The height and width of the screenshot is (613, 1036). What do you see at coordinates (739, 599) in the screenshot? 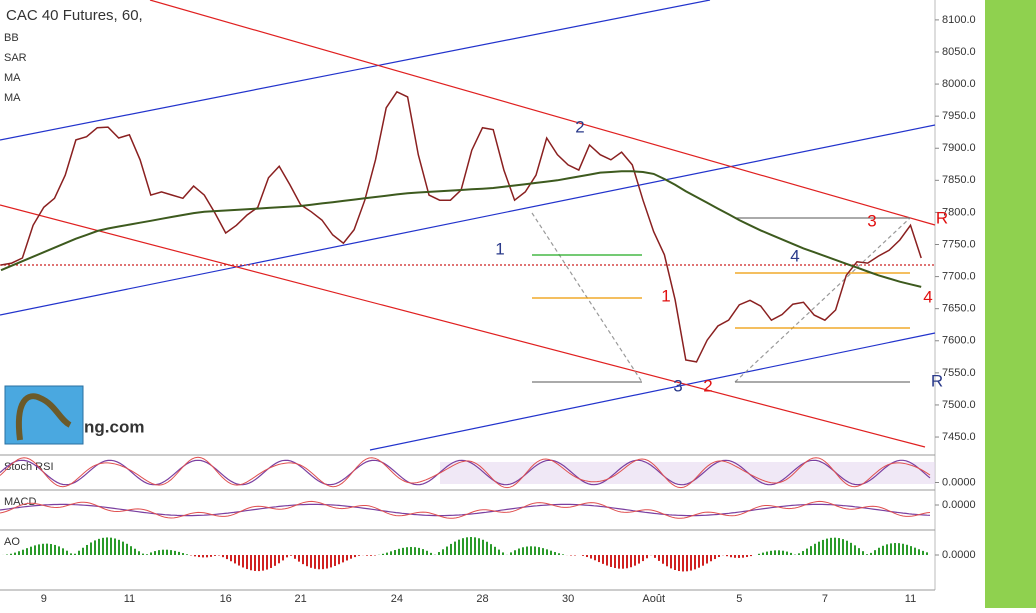
I see `x-tick-label: 5` at bounding box center [739, 599].